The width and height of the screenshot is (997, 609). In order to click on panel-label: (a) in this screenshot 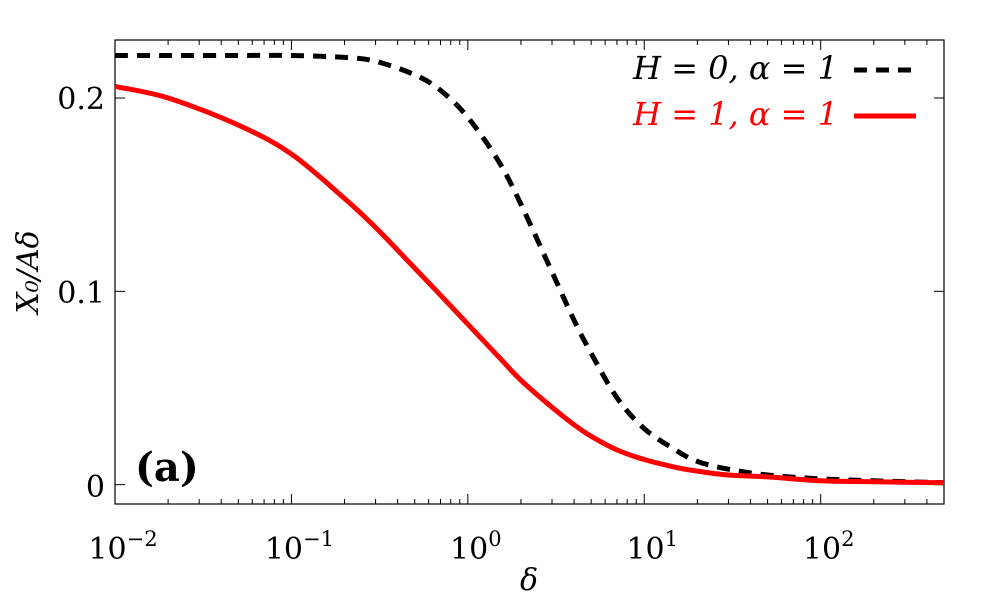, I will do `click(167, 467)`.